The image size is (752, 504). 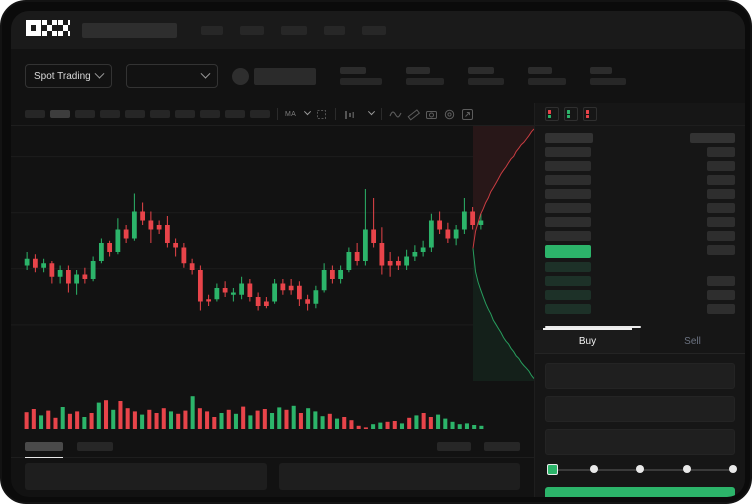 What do you see at coordinates (48, 30) in the screenshot?
I see `okx-logo` at bounding box center [48, 30].